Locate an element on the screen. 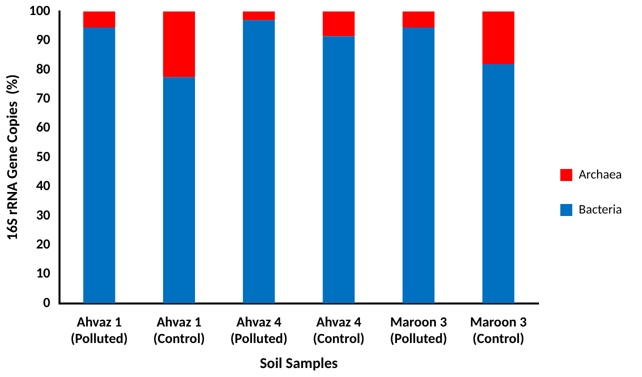 Image resolution: width=642 pixels, height=377 pixels. legend-label: Bacteria is located at coordinates (600, 210).